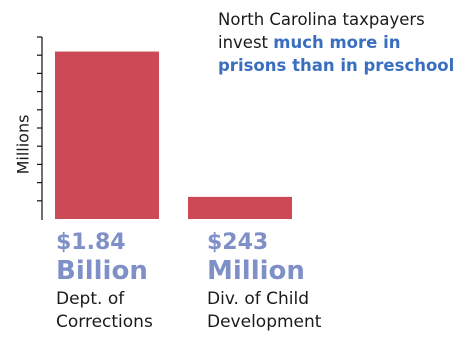  I want to click on category-label-line: Corrections, so click(104, 322).